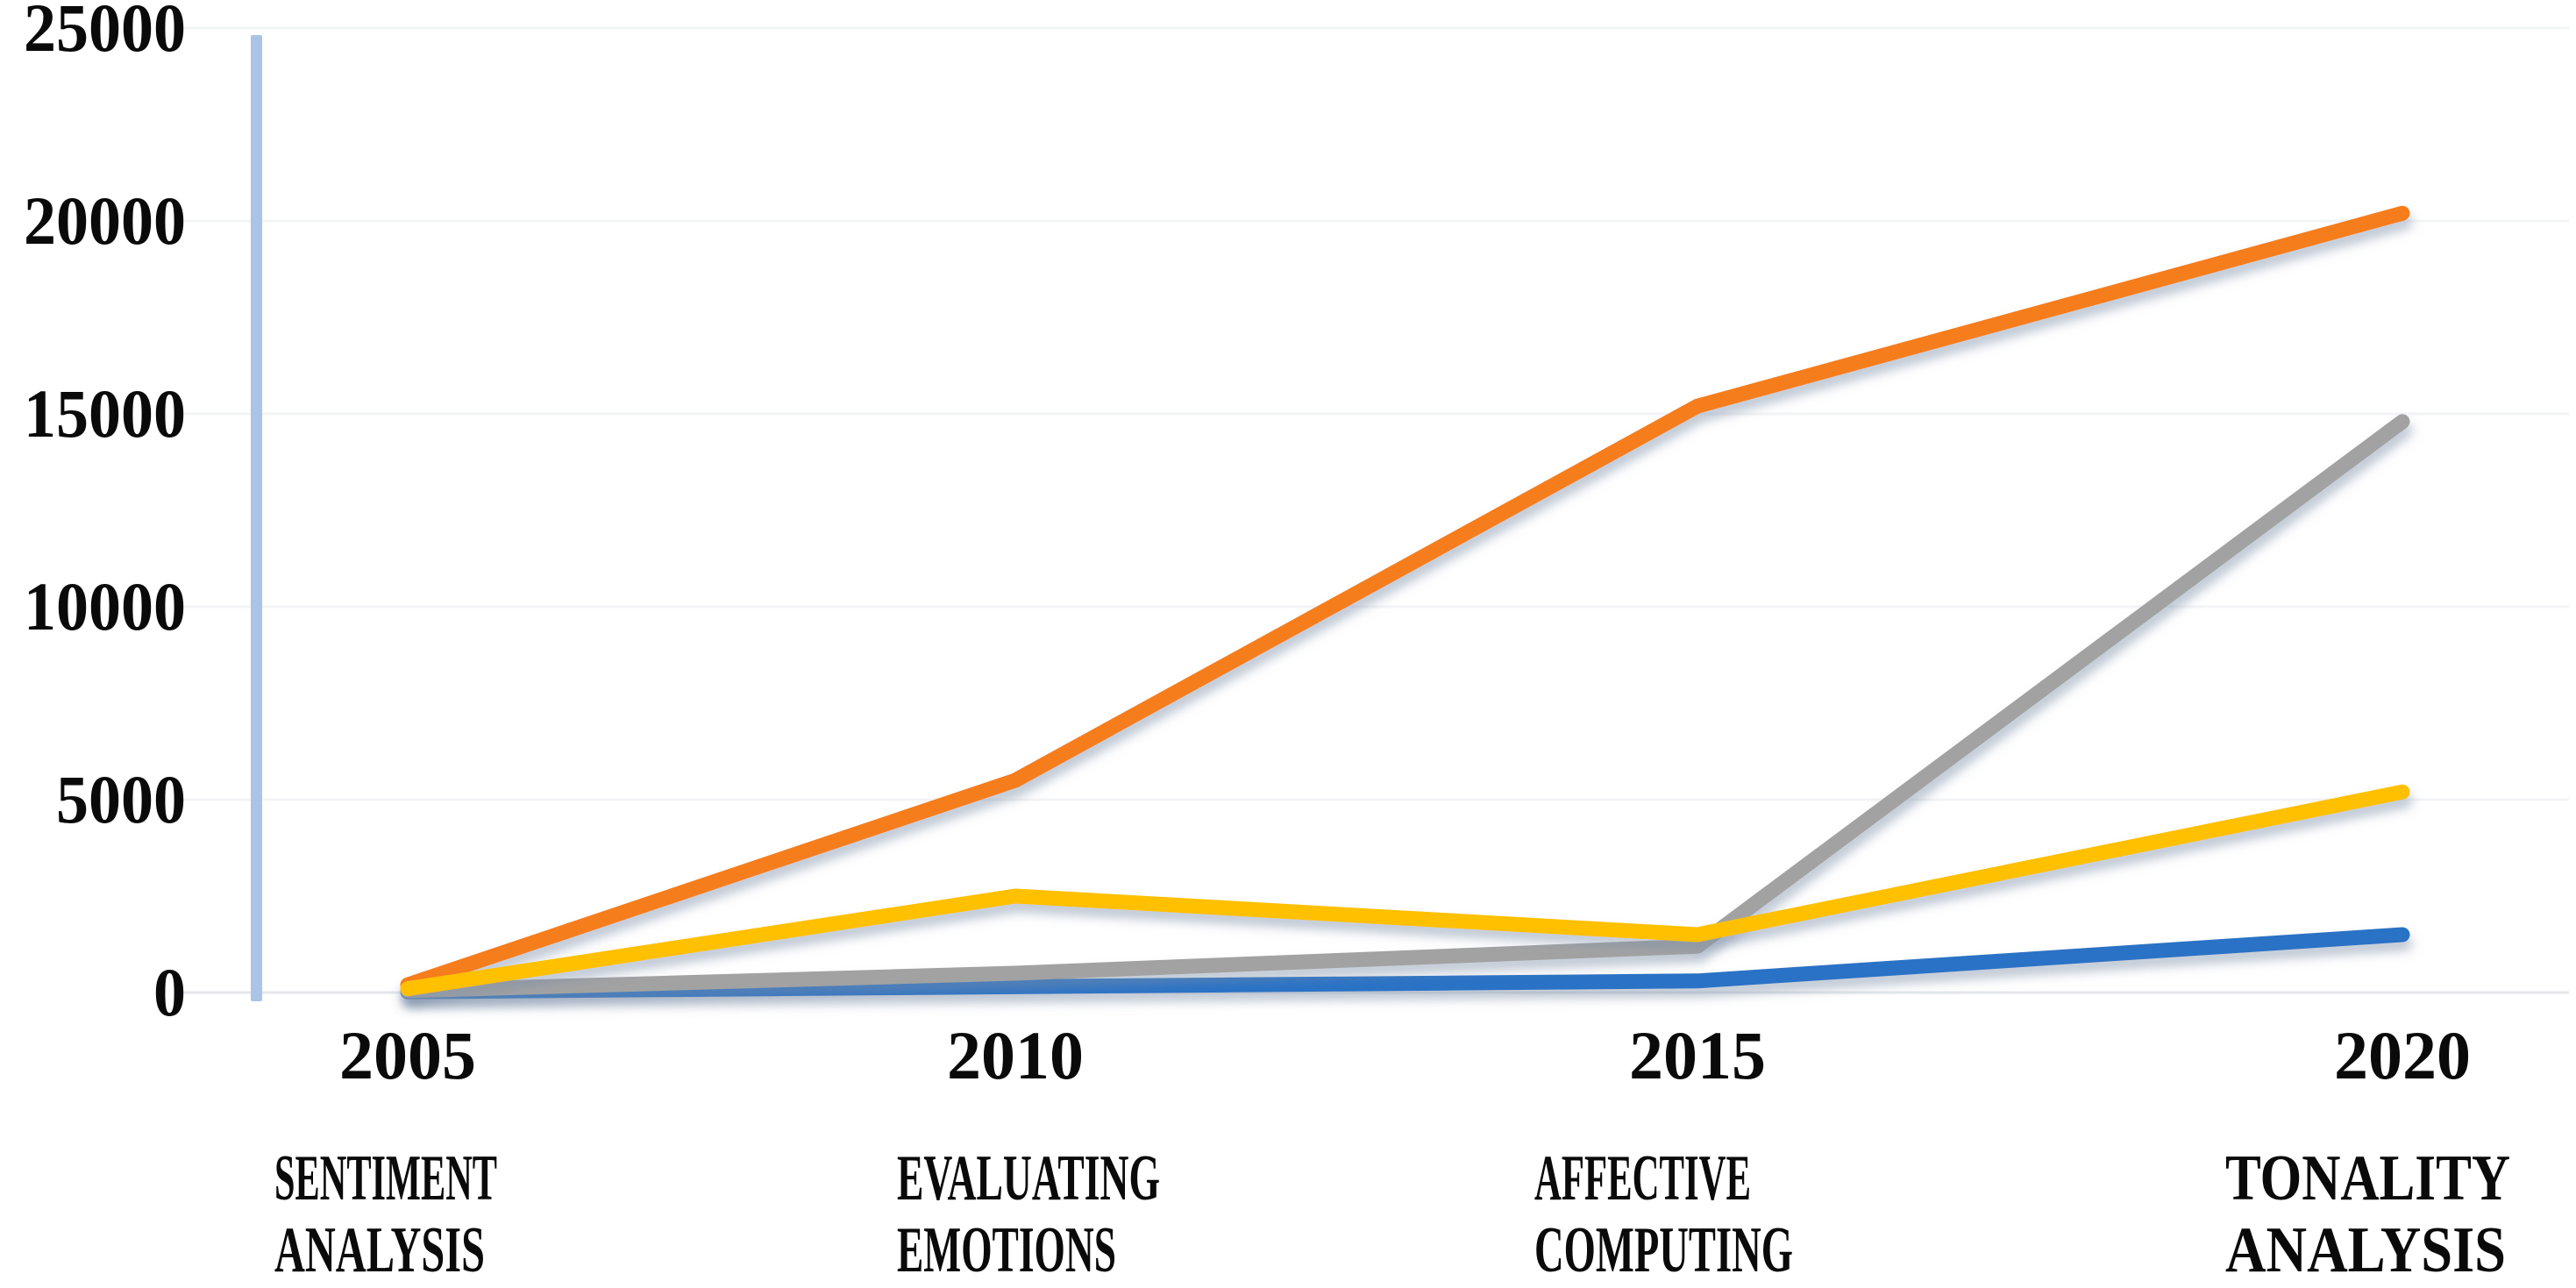  What do you see at coordinates (121, 799) in the screenshot?
I see `y-axis-tick-label: 5000` at bounding box center [121, 799].